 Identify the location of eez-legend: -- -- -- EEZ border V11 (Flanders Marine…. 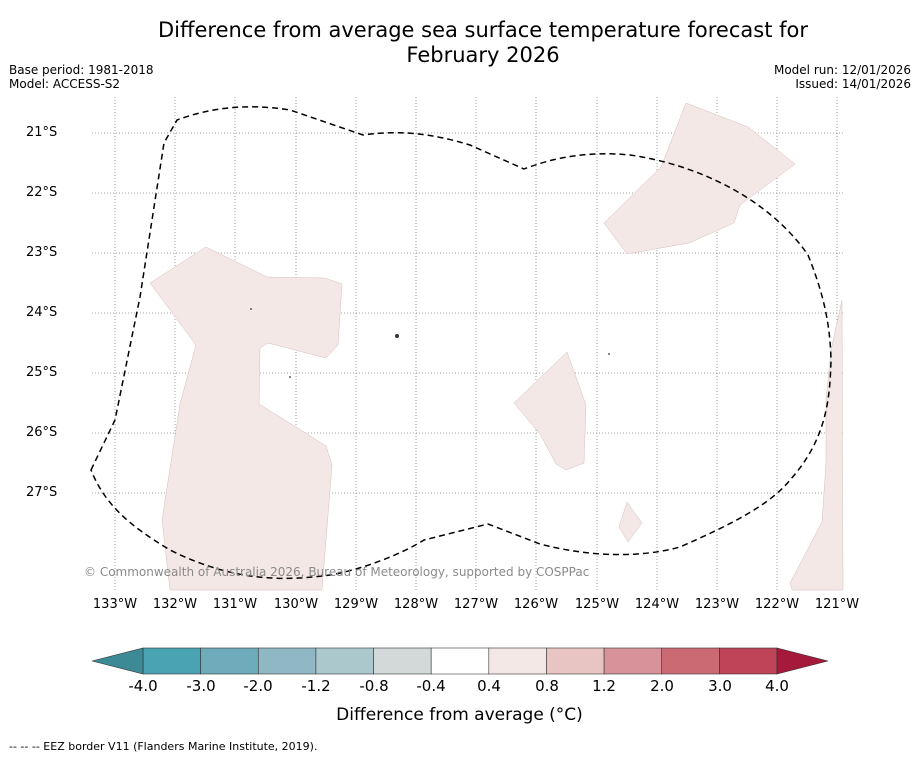
(163, 746).